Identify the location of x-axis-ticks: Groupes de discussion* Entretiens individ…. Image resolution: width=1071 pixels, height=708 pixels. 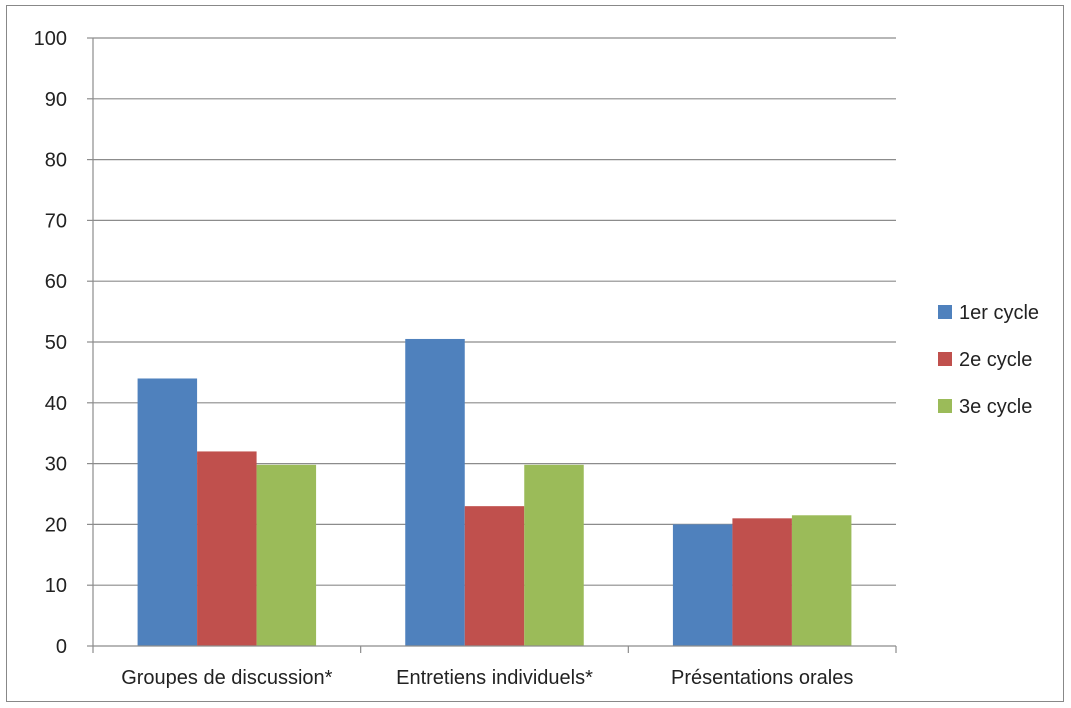
(494, 667).